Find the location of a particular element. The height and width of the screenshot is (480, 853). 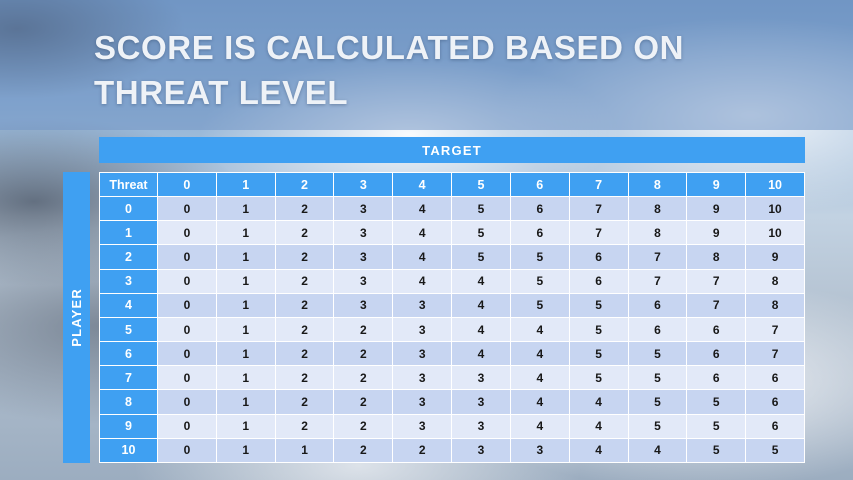

threat-row-header: 2 is located at coordinates (128, 257).